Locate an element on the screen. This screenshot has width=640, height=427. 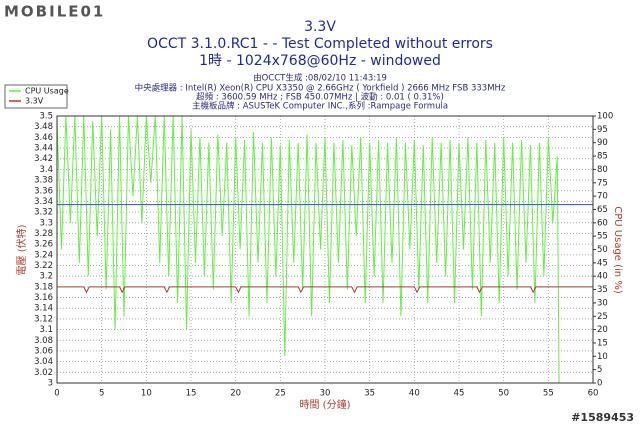
chart-title: 3.3V is located at coordinates (320, 27).